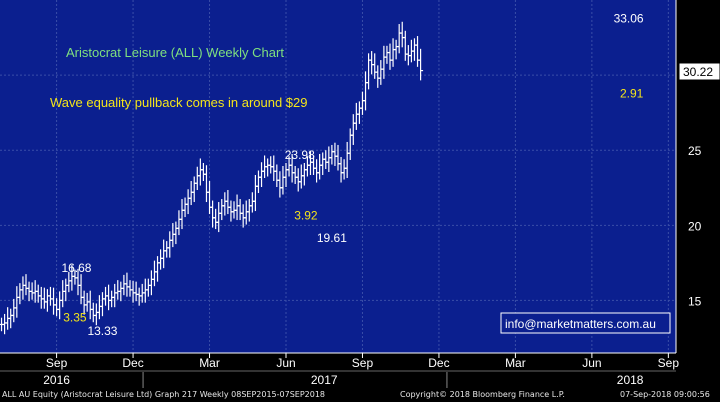 The height and width of the screenshot is (402, 720). Describe the element at coordinates (300, 155) in the screenshot. I see `price-annotation: 23.98` at that location.